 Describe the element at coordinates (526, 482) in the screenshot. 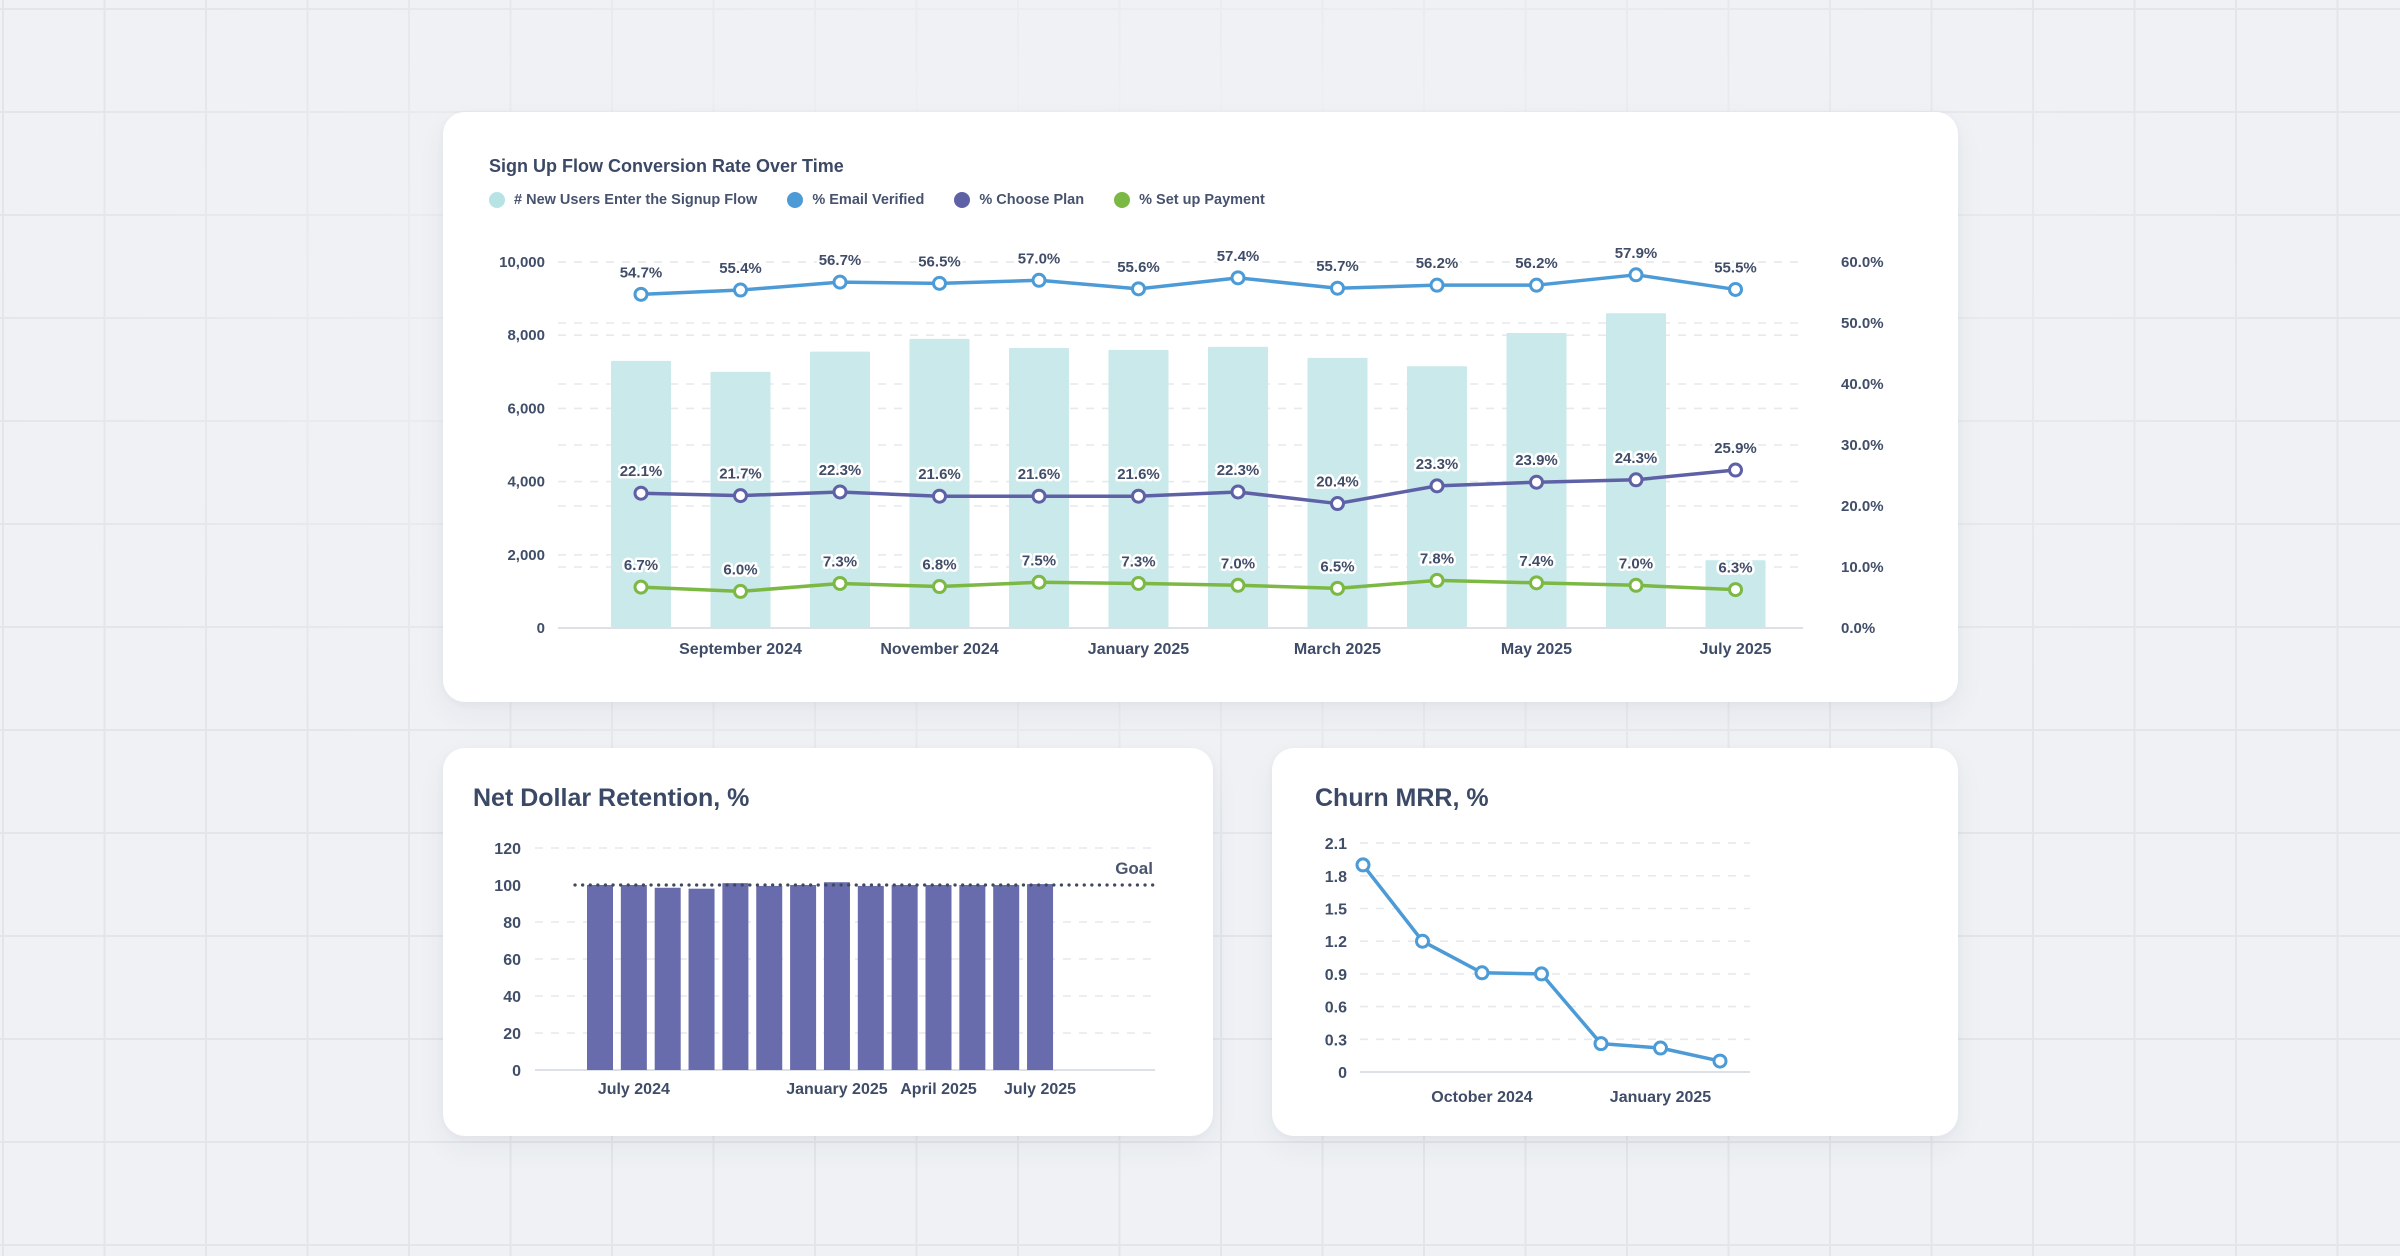

I see `left-axis-tick-label: 4,000` at that location.